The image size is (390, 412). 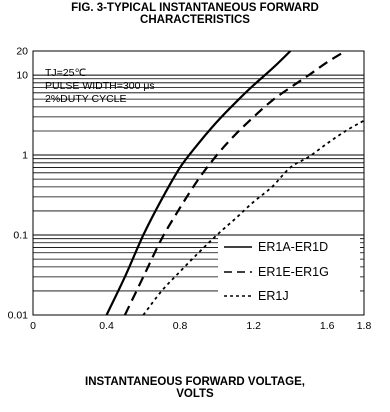 What do you see at coordinates (364, 326) in the screenshot?
I see `x-tick-label: 1.8` at bounding box center [364, 326].